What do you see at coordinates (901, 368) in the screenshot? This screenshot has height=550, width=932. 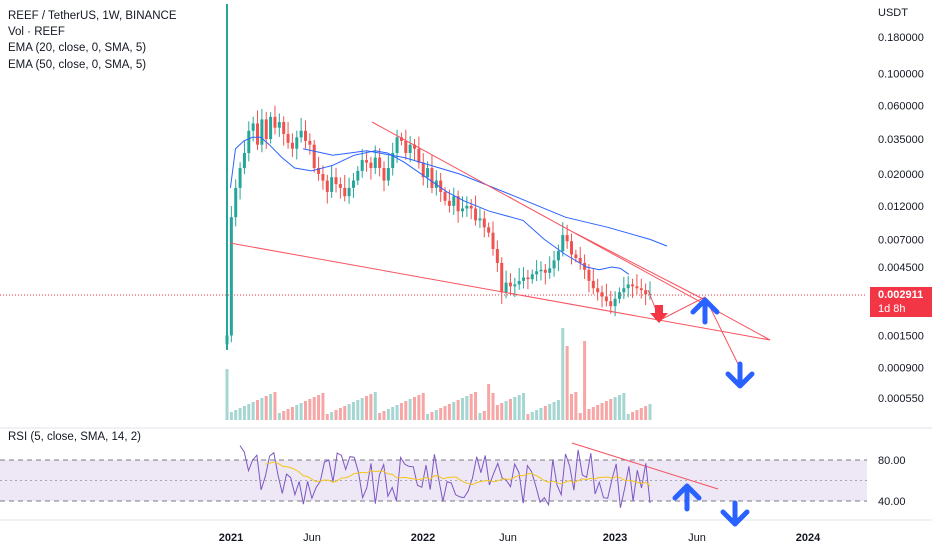 I see `price-tick-label: 0.000900` at bounding box center [901, 368].